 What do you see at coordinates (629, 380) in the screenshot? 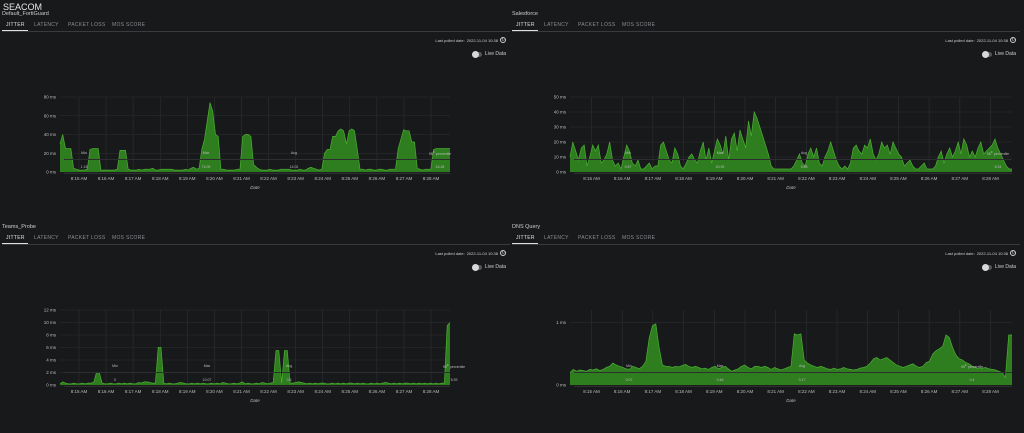
I see `stat-value-min: 0.07` at bounding box center [629, 380].